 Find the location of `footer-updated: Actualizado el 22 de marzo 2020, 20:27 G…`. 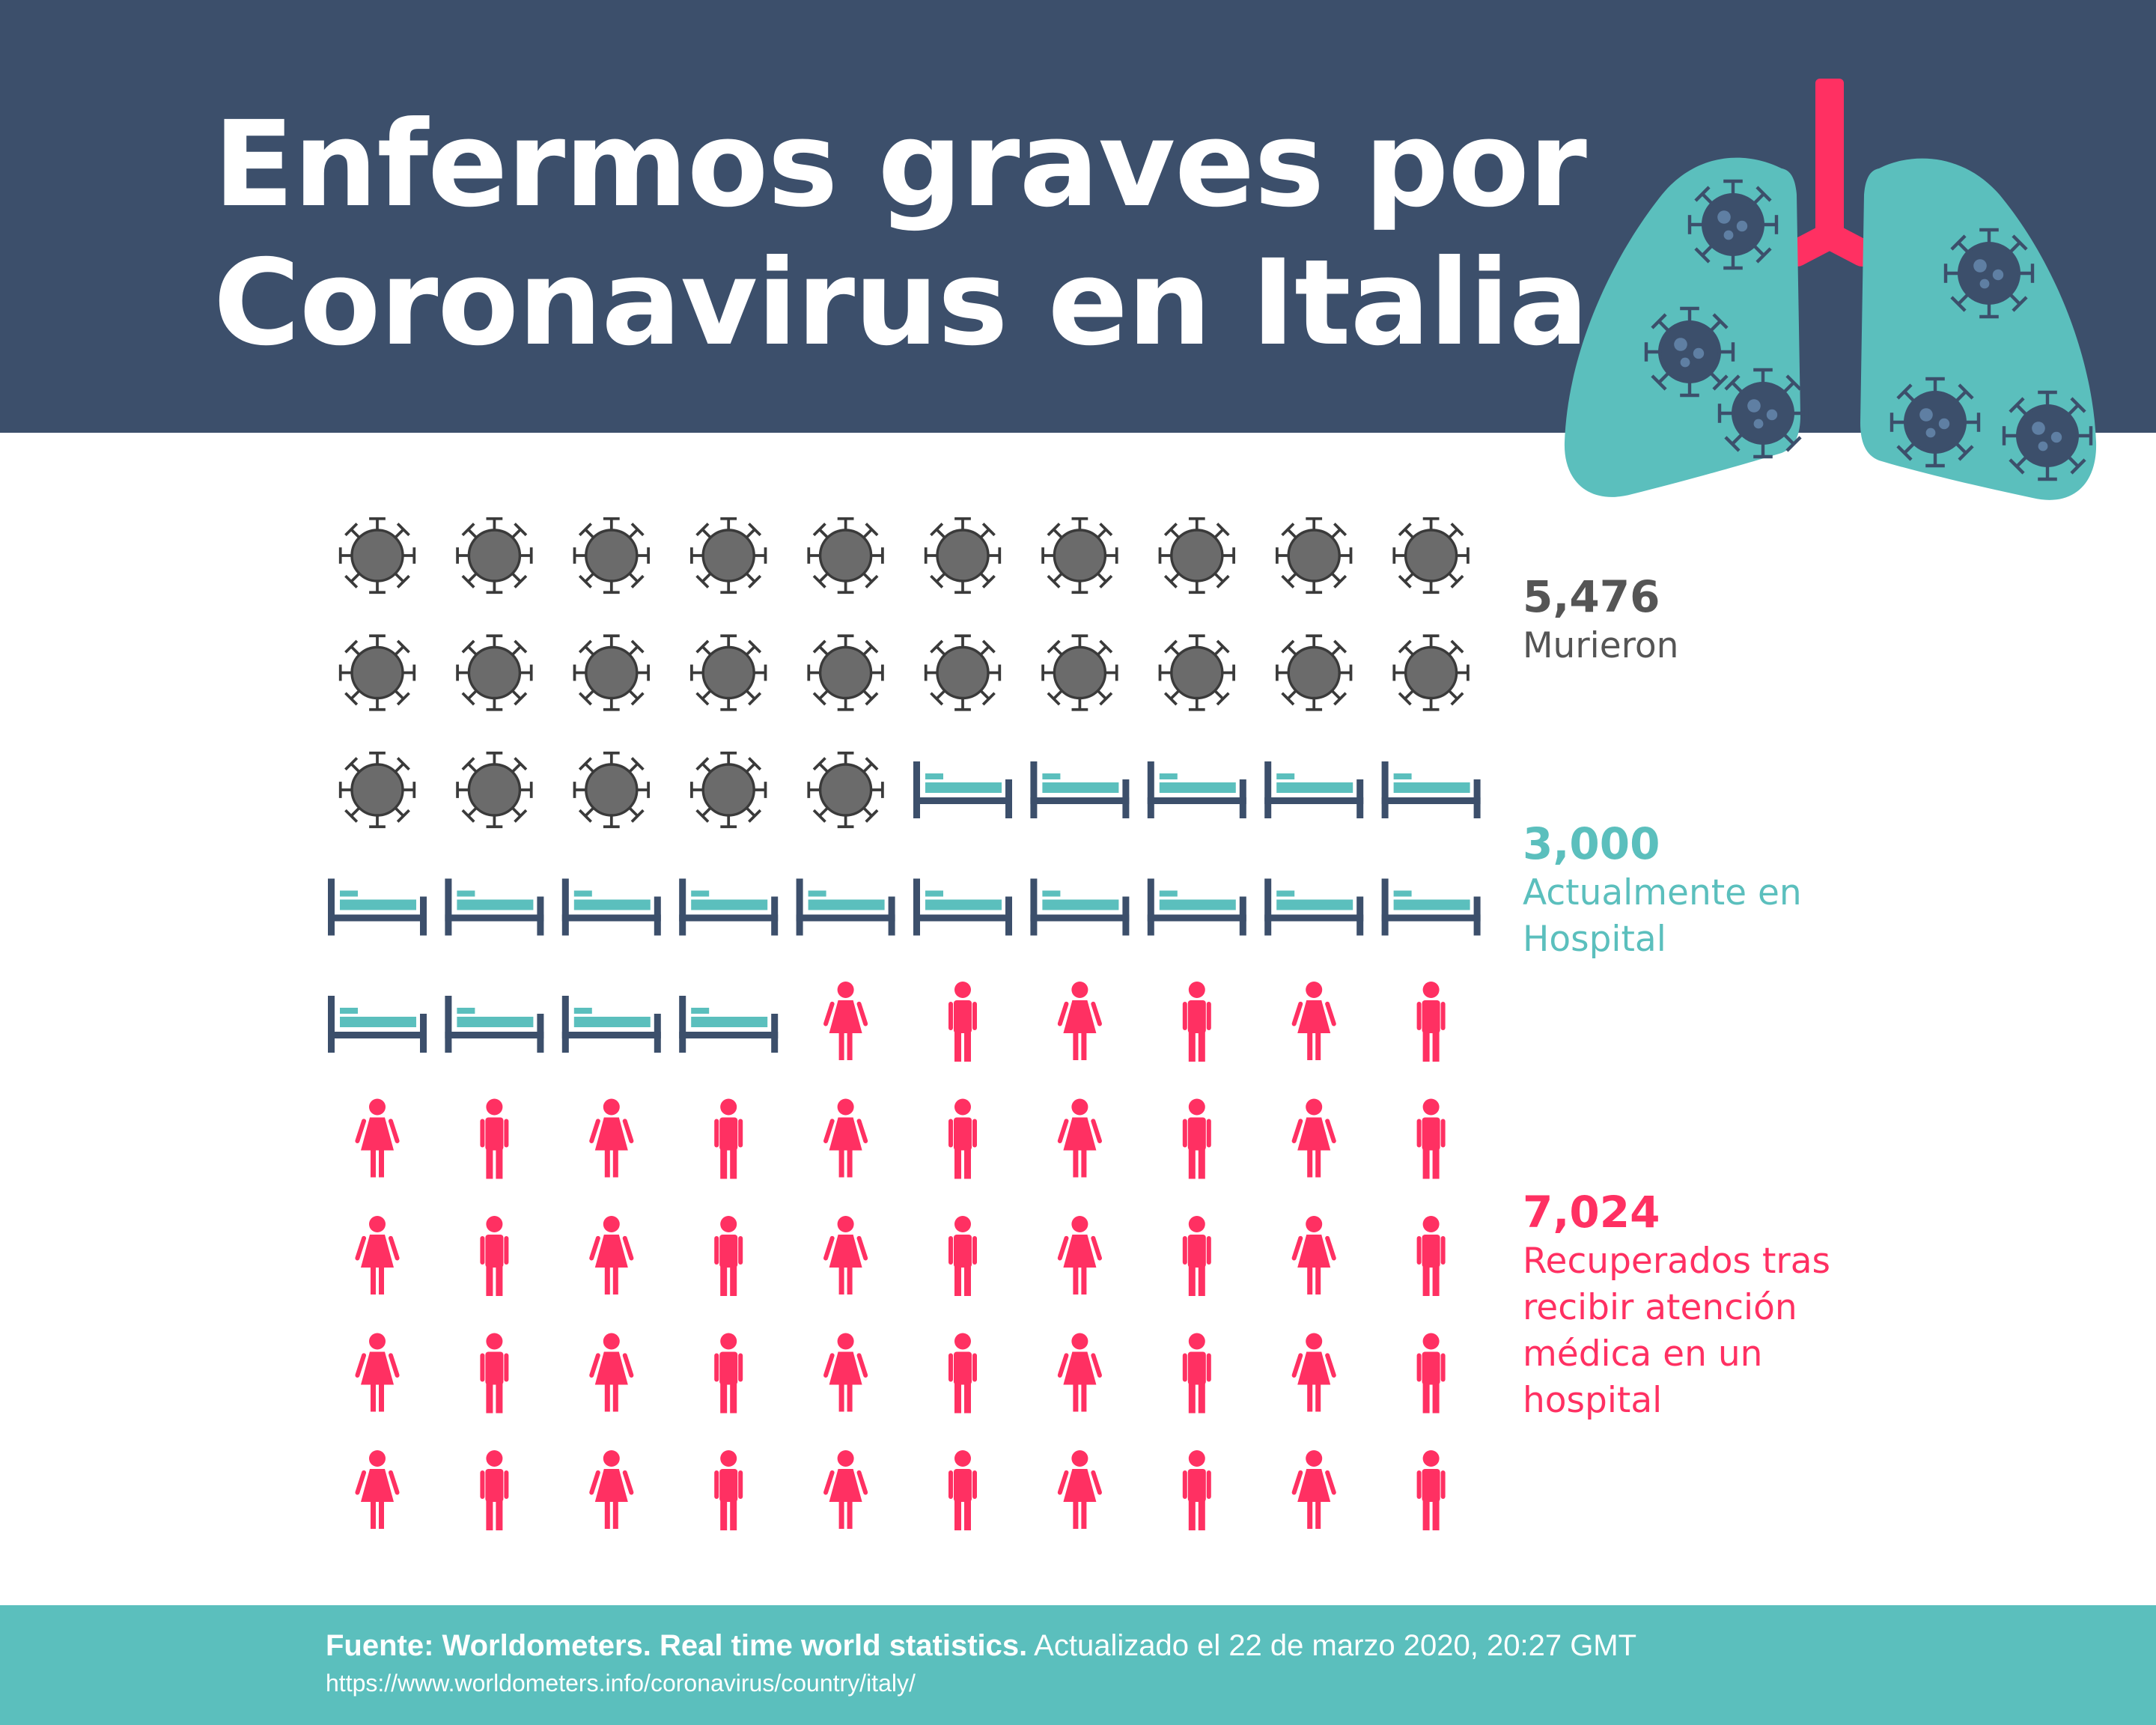

footer-updated: Actualizado el 22 de marzo 2020, 20:27 G… is located at coordinates (1335, 1646).